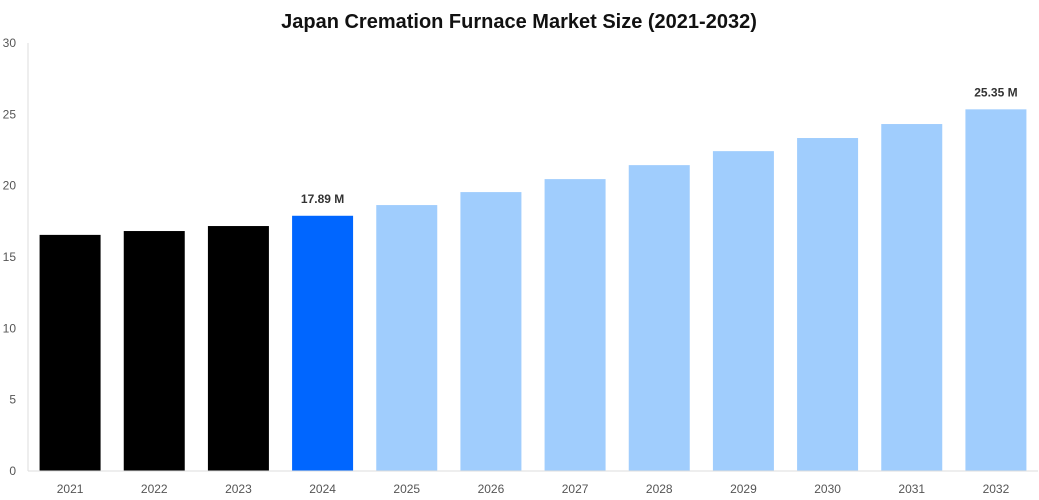 The image size is (1039, 500). I want to click on x-tick-label: 2031, so click(911, 489).